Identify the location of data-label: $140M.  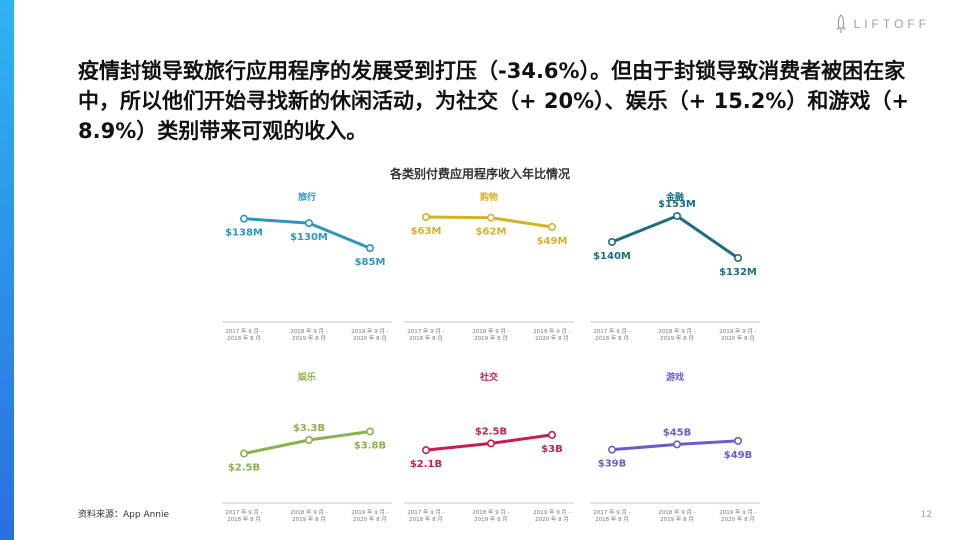
(612, 256).